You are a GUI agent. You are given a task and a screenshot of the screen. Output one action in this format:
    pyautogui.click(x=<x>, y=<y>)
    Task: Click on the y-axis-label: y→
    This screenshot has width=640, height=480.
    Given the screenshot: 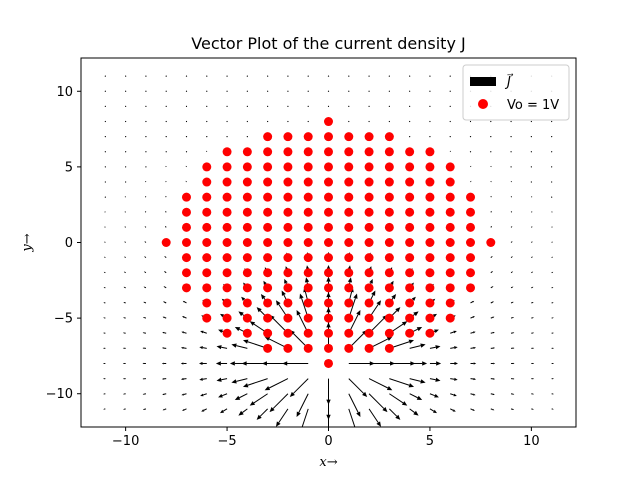 What is the action you would take?
    pyautogui.click(x=27, y=242)
    